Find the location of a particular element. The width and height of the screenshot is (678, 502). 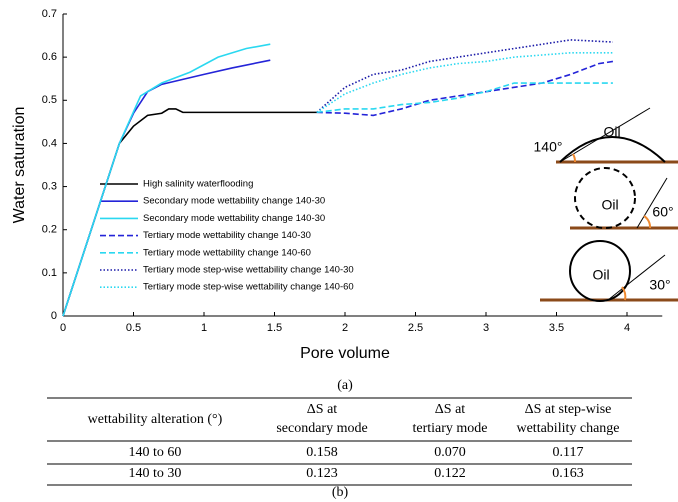

droplet-diagrams is located at coordinates (609, 204).